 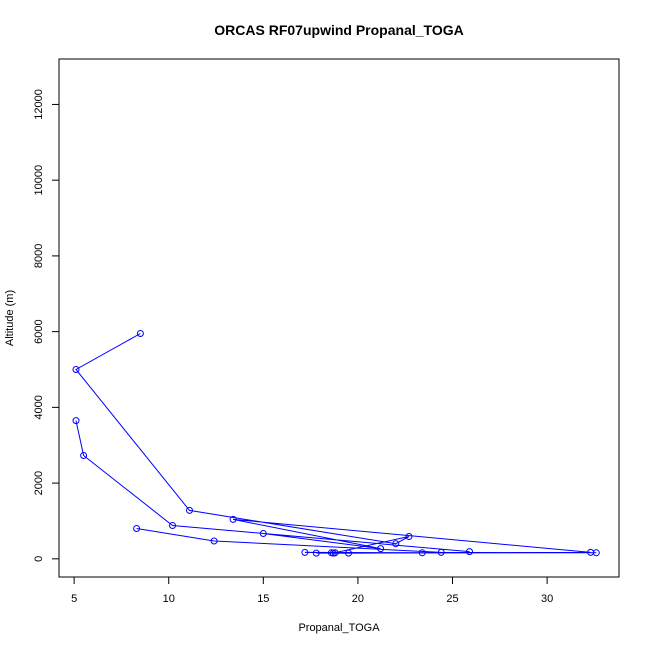 What do you see at coordinates (39, 256) in the screenshot?
I see `y-tick-label: 8000` at bounding box center [39, 256].